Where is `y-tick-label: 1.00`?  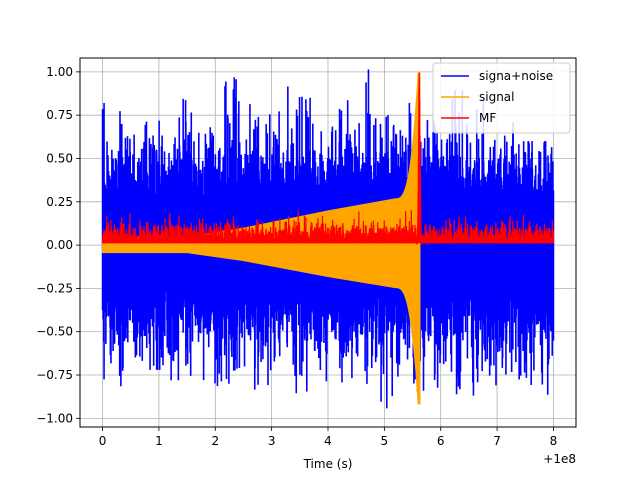 y-tick-label: 1.00 is located at coordinates (59, 72).